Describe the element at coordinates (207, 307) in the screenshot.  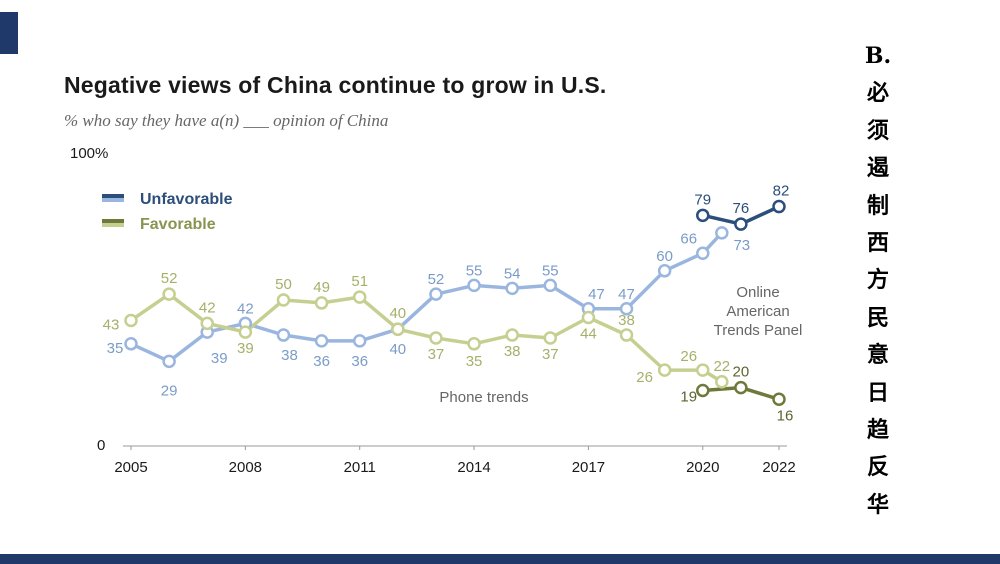
I see `favorable-data-label: 42` at that location.